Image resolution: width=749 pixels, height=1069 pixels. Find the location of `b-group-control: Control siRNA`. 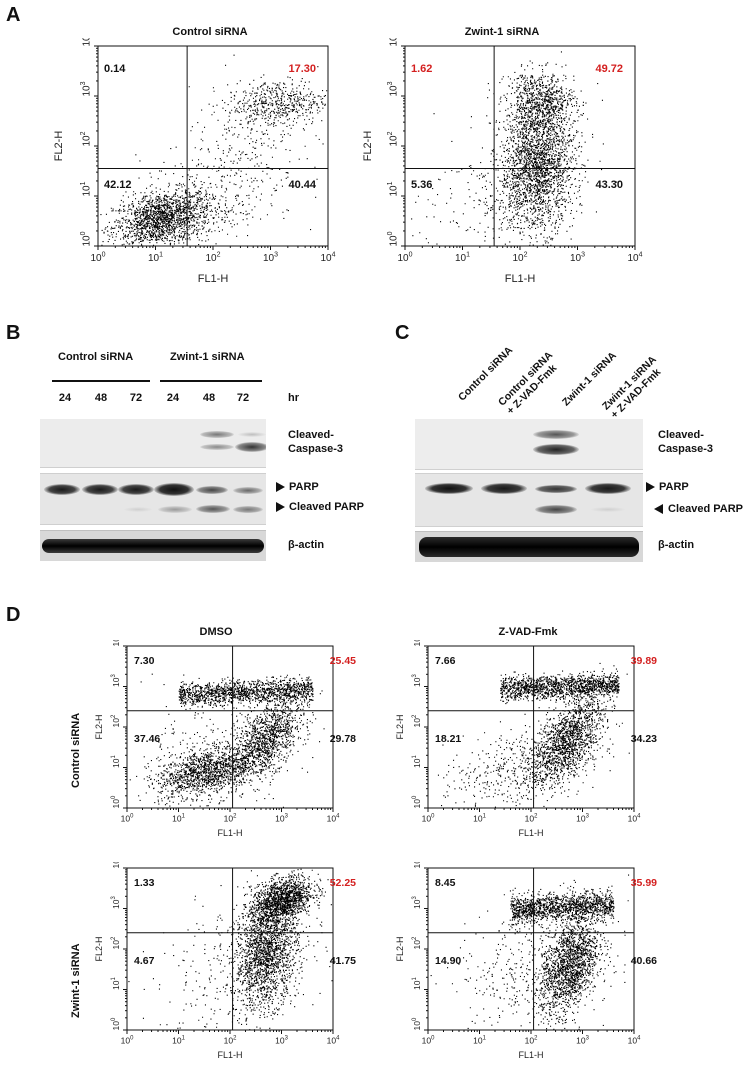

b-group-control: Control siRNA is located at coordinates (96, 357).